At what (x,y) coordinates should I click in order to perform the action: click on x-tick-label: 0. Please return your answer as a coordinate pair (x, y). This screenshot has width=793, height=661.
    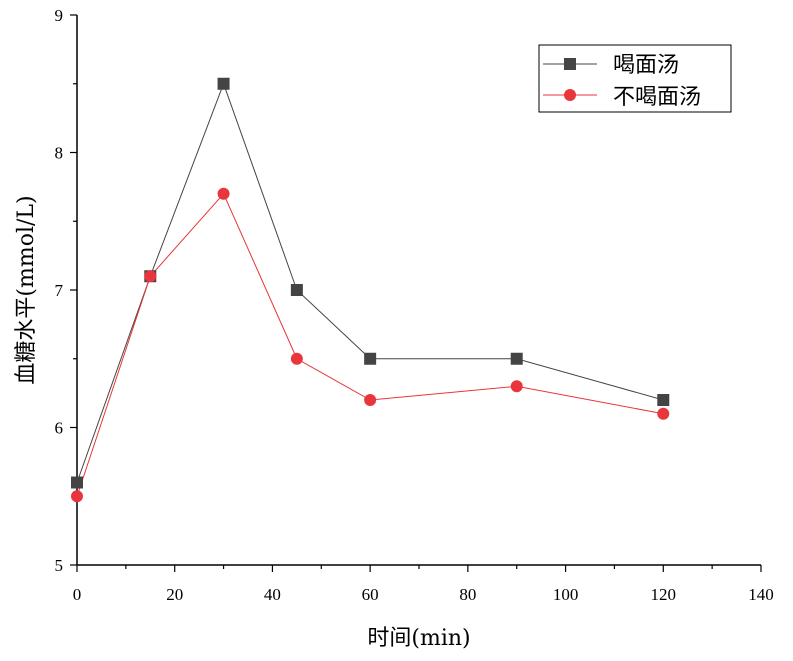
    Looking at the image, I should click on (77, 594).